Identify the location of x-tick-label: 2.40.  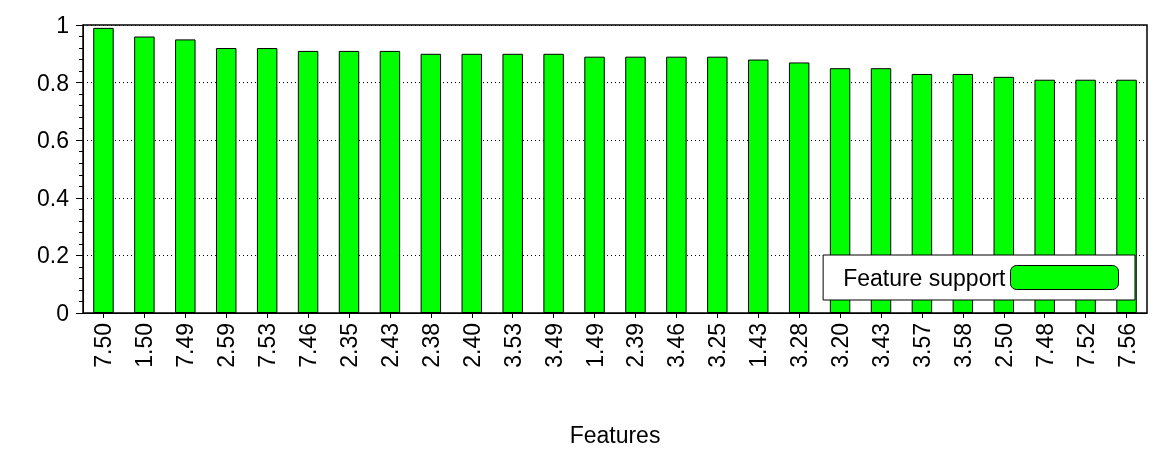
(471, 345).